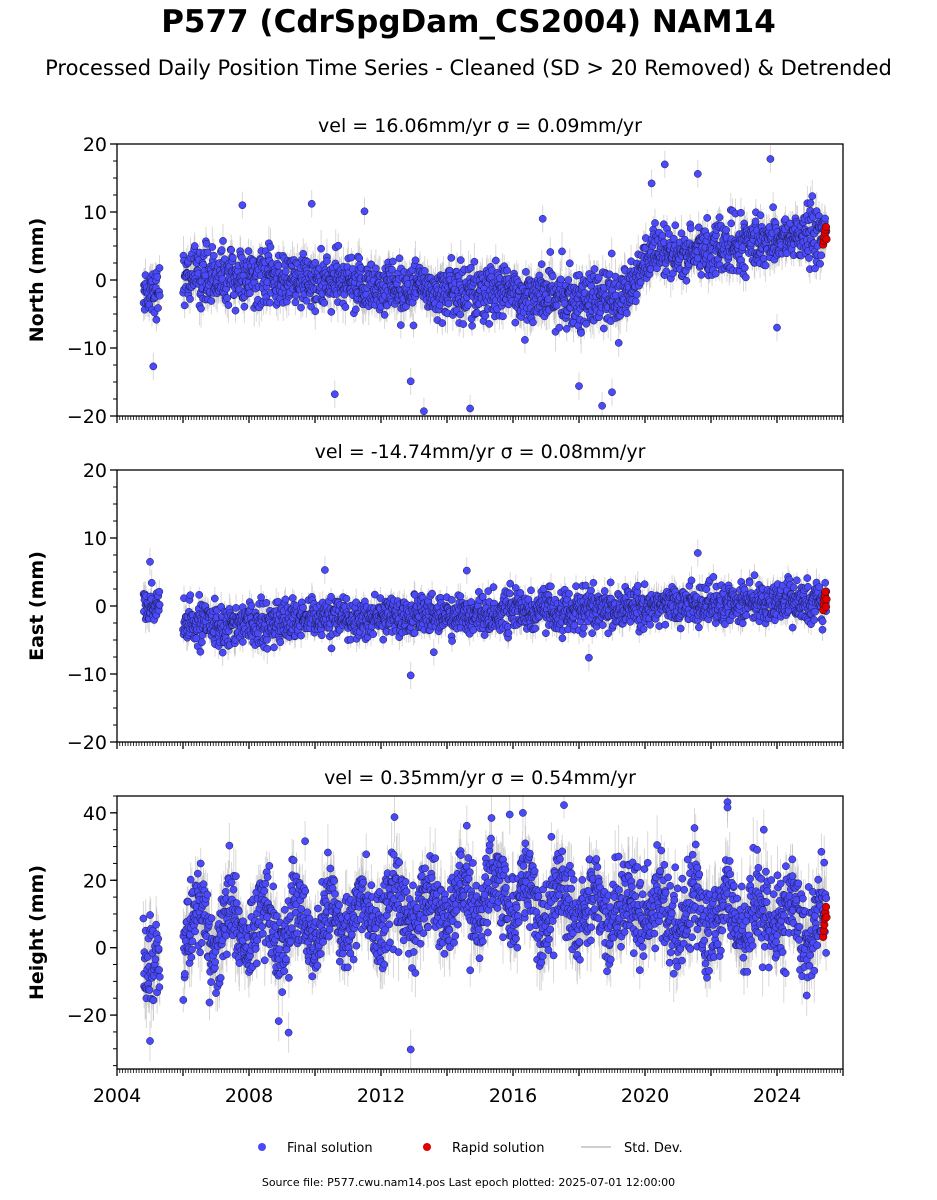 Image resolution: width=937 pixels, height=1200 pixels. I want to click on y-tick-label: −10, so click(87, 349).